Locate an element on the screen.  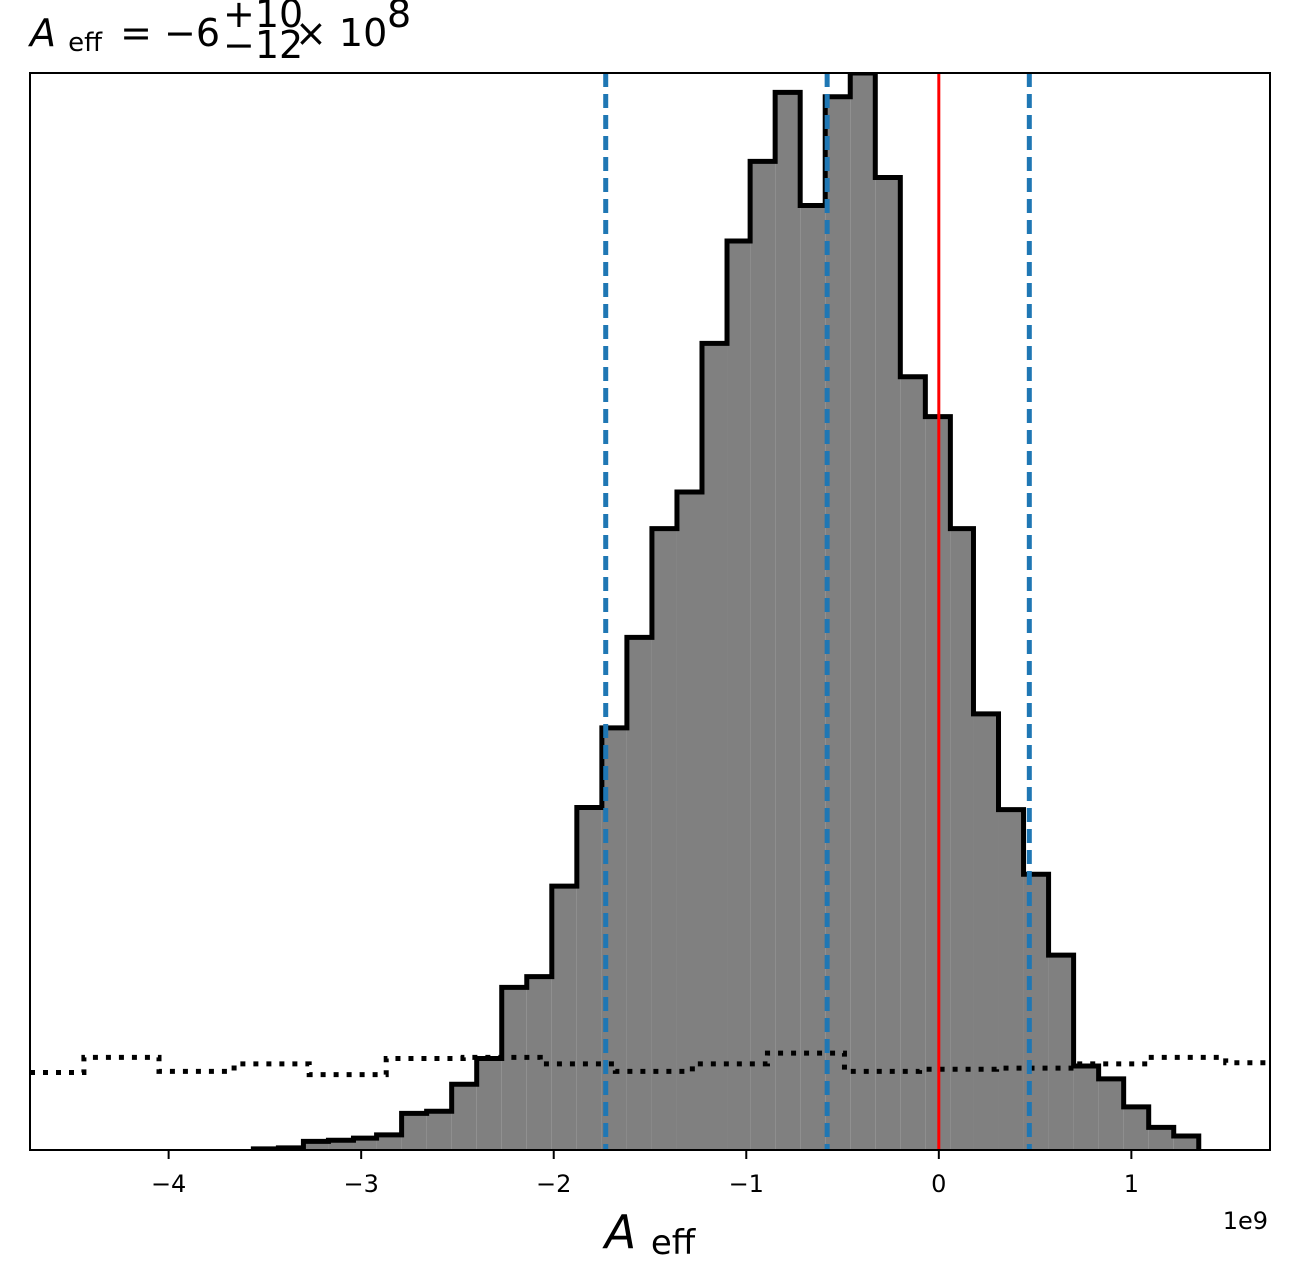
x-axis-label: A eff is located at coordinates (649, 1234).